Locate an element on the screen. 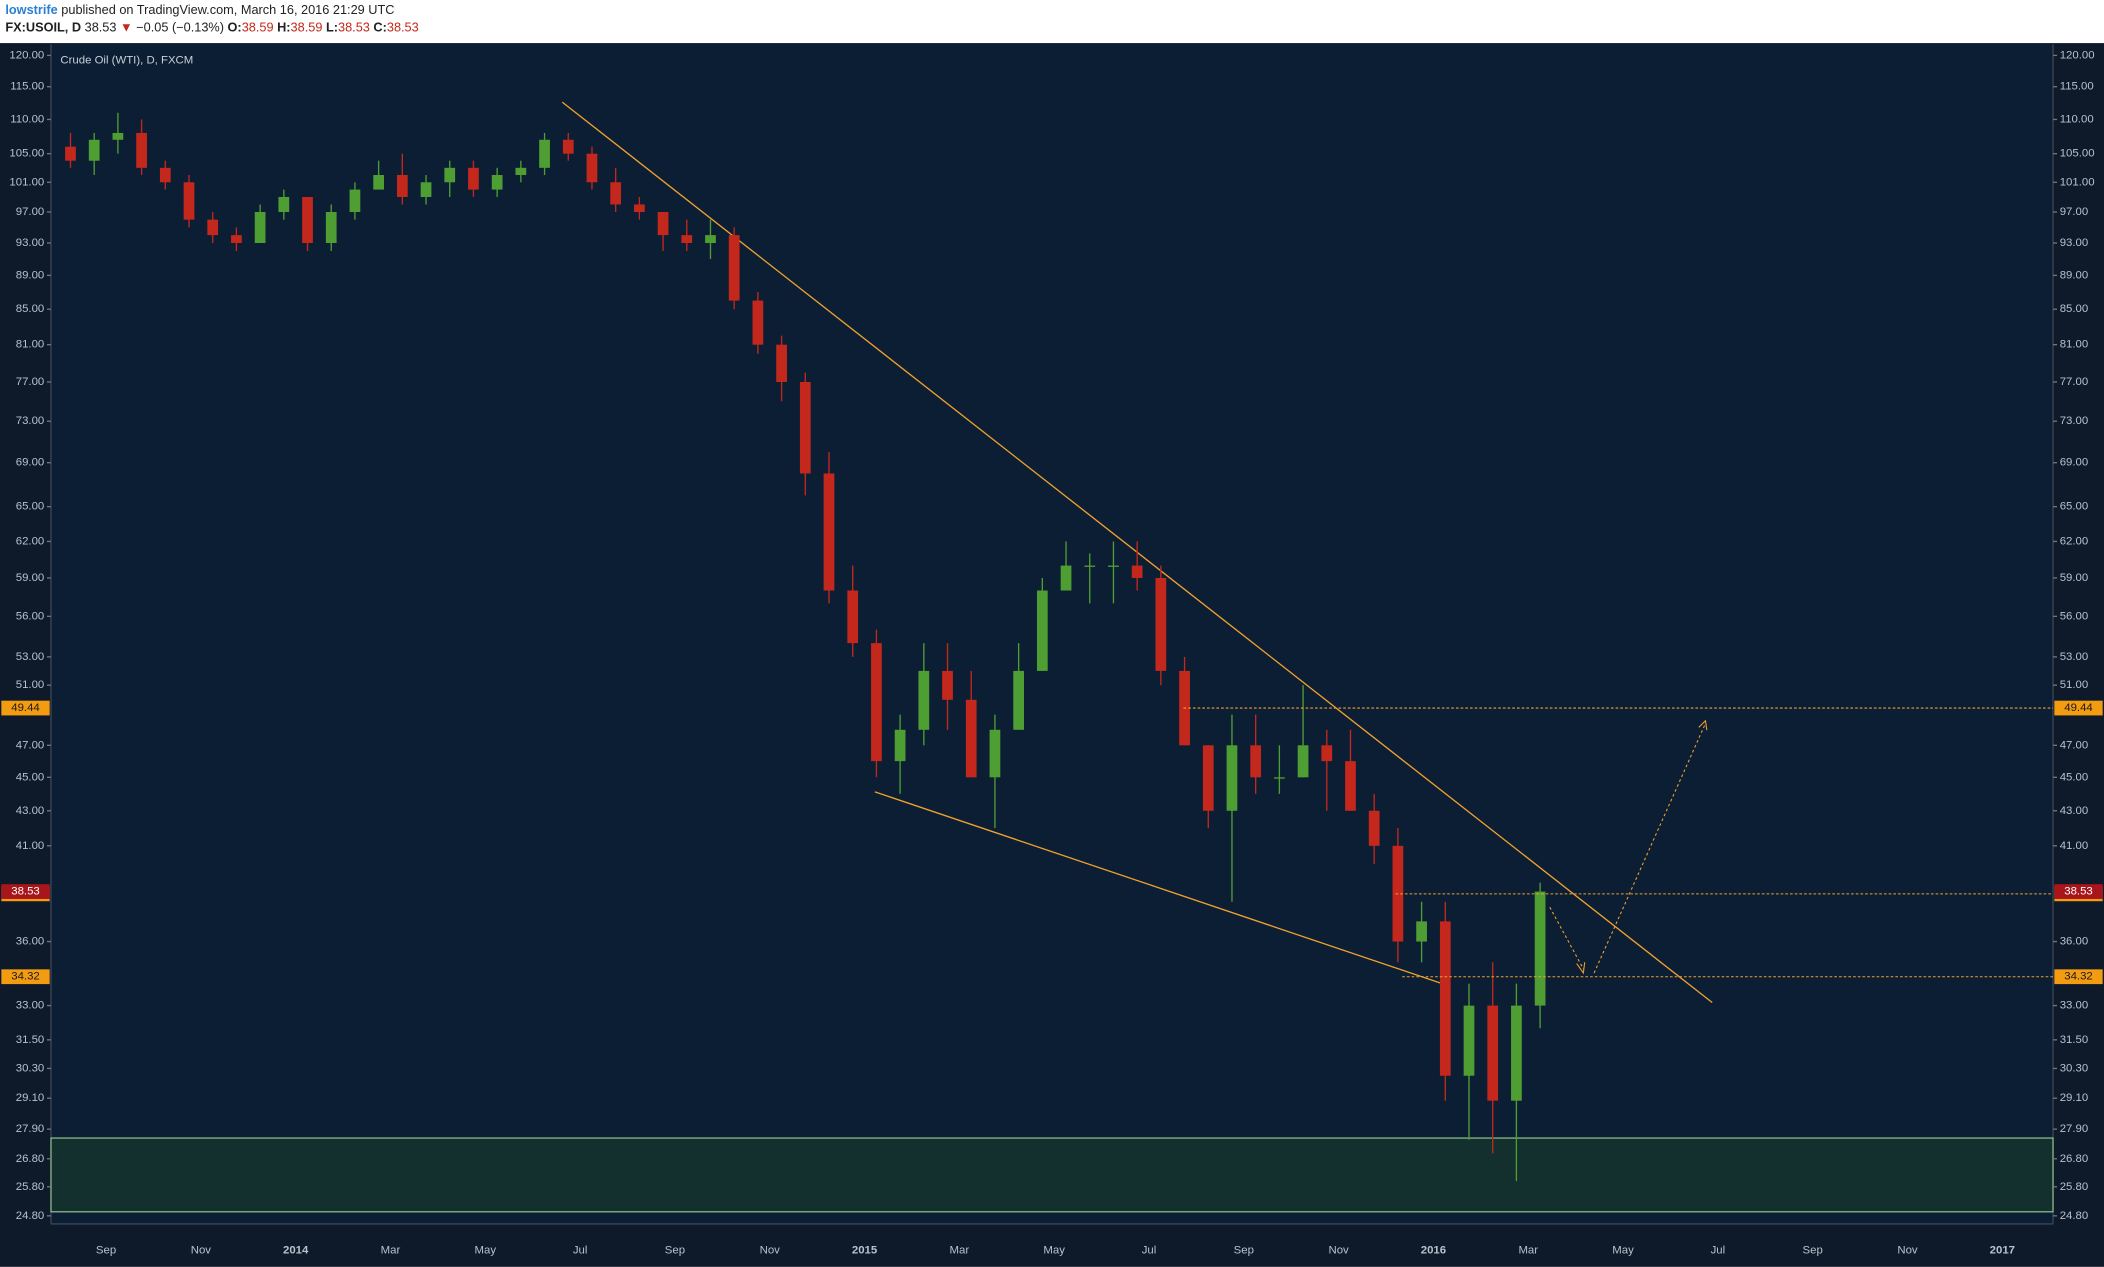  lower-trendline is located at coordinates (1158, 888).